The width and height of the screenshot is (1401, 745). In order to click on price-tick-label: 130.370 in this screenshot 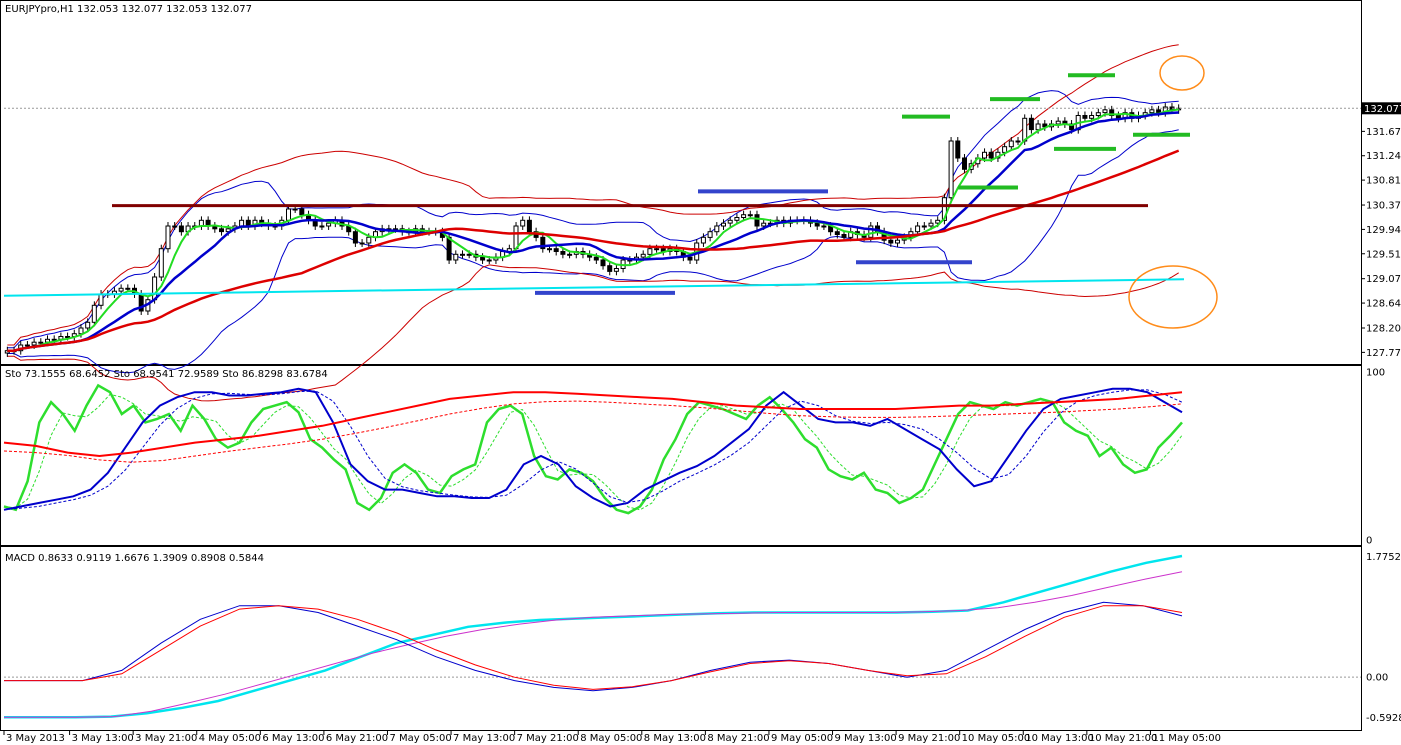, I will do `click(1383, 206)`.